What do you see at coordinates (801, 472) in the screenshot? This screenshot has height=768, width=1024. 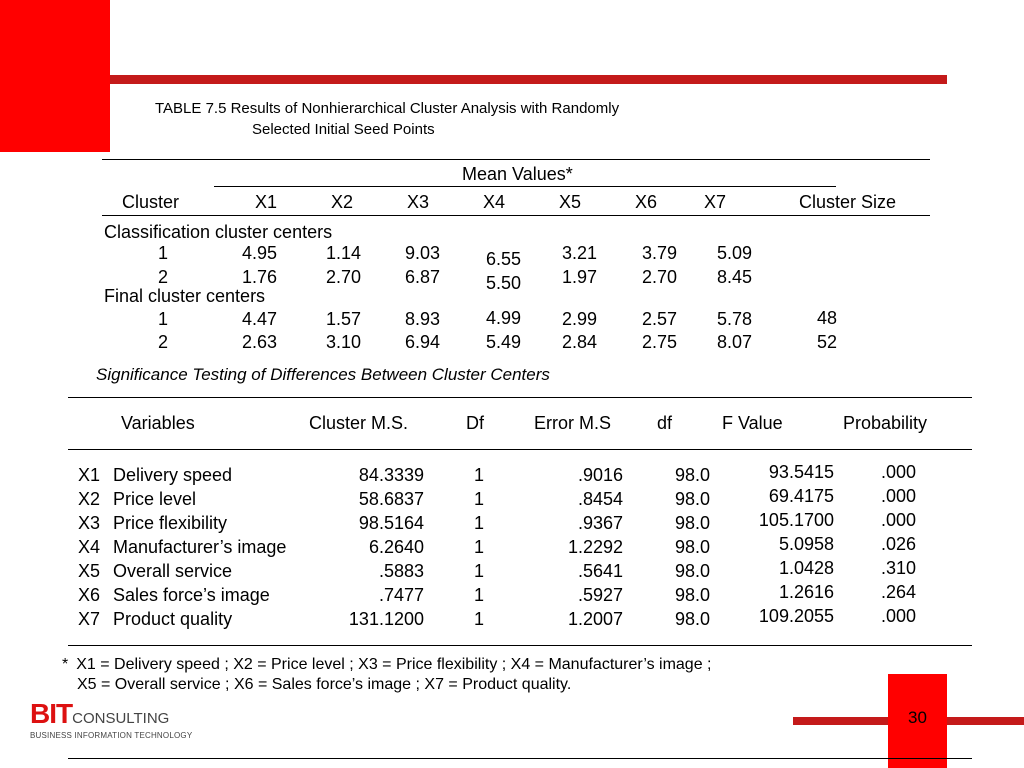 I see `table-cell: 93.5415` at bounding box center [801, 472].